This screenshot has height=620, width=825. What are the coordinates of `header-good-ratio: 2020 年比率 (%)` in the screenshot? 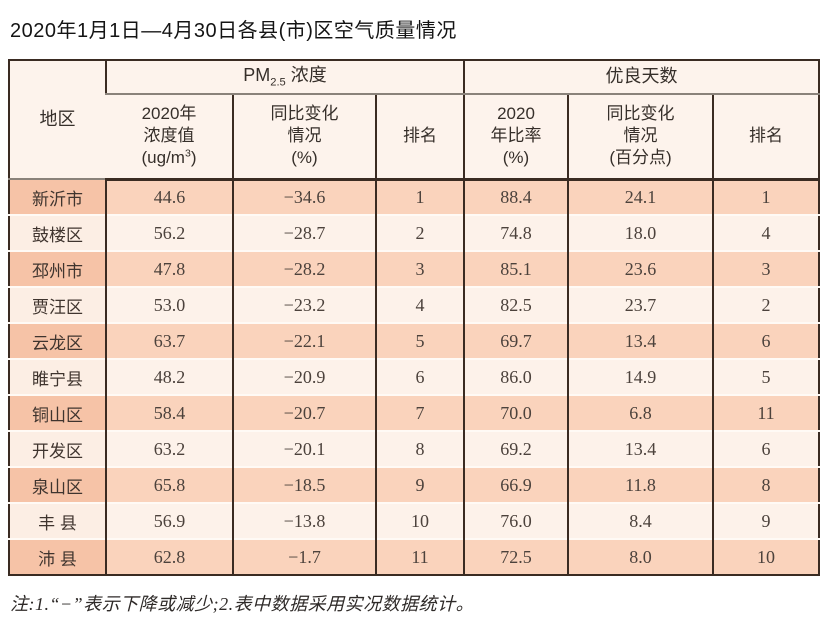 It's located at (515, 137).